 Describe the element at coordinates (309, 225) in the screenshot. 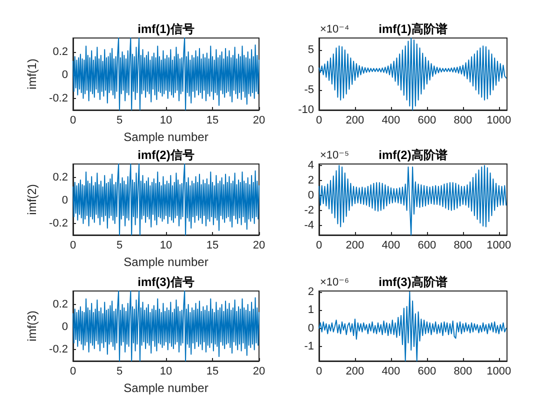

I see `y-tick-label: -4` at that location.